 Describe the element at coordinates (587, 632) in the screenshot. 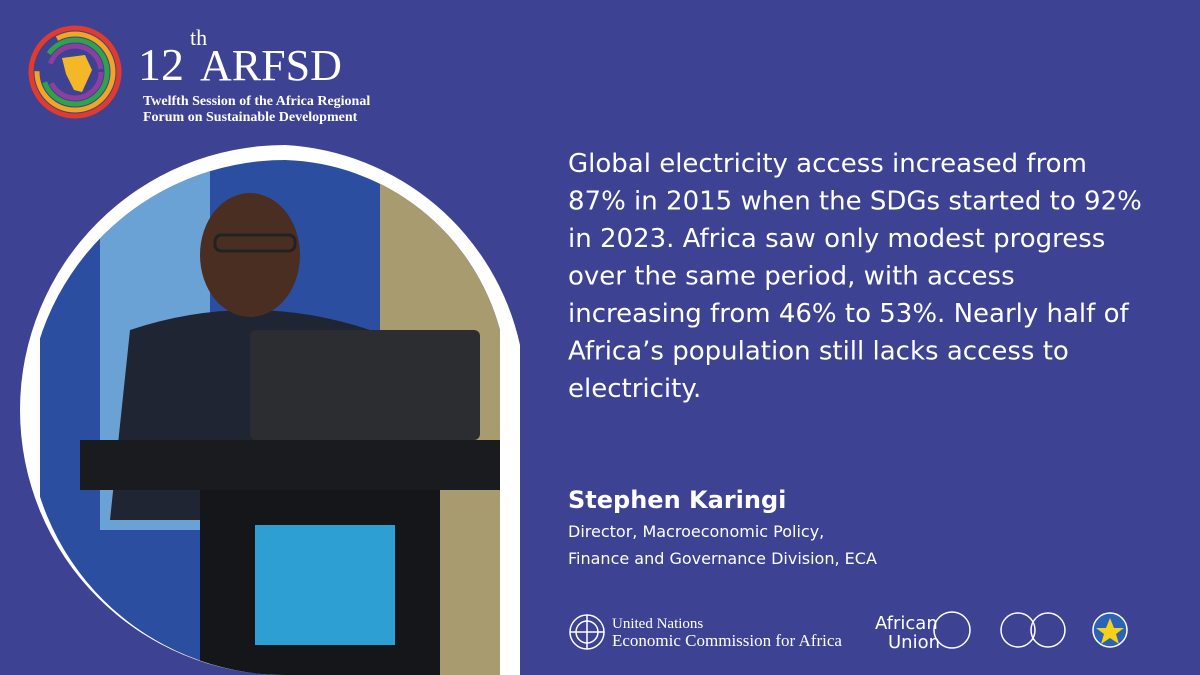

I see `un-emblem` at that location.